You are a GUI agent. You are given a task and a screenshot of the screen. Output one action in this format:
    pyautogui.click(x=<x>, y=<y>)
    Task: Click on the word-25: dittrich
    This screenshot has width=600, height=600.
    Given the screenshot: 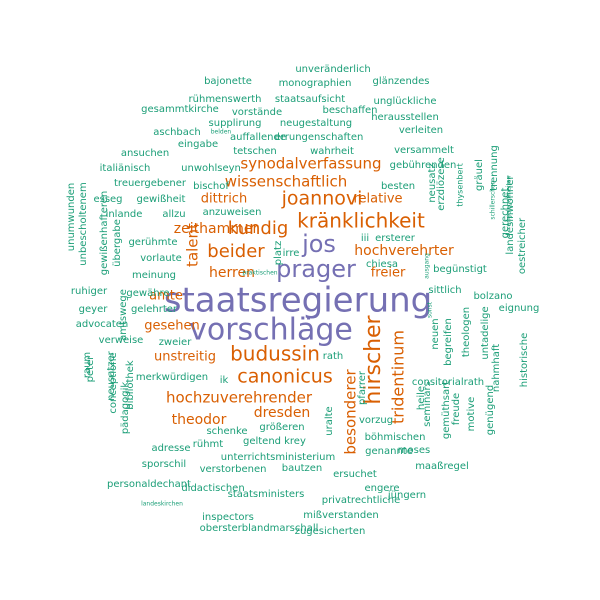 What is the action you would take?
    pyautogui.click(x=224, y=199)
    